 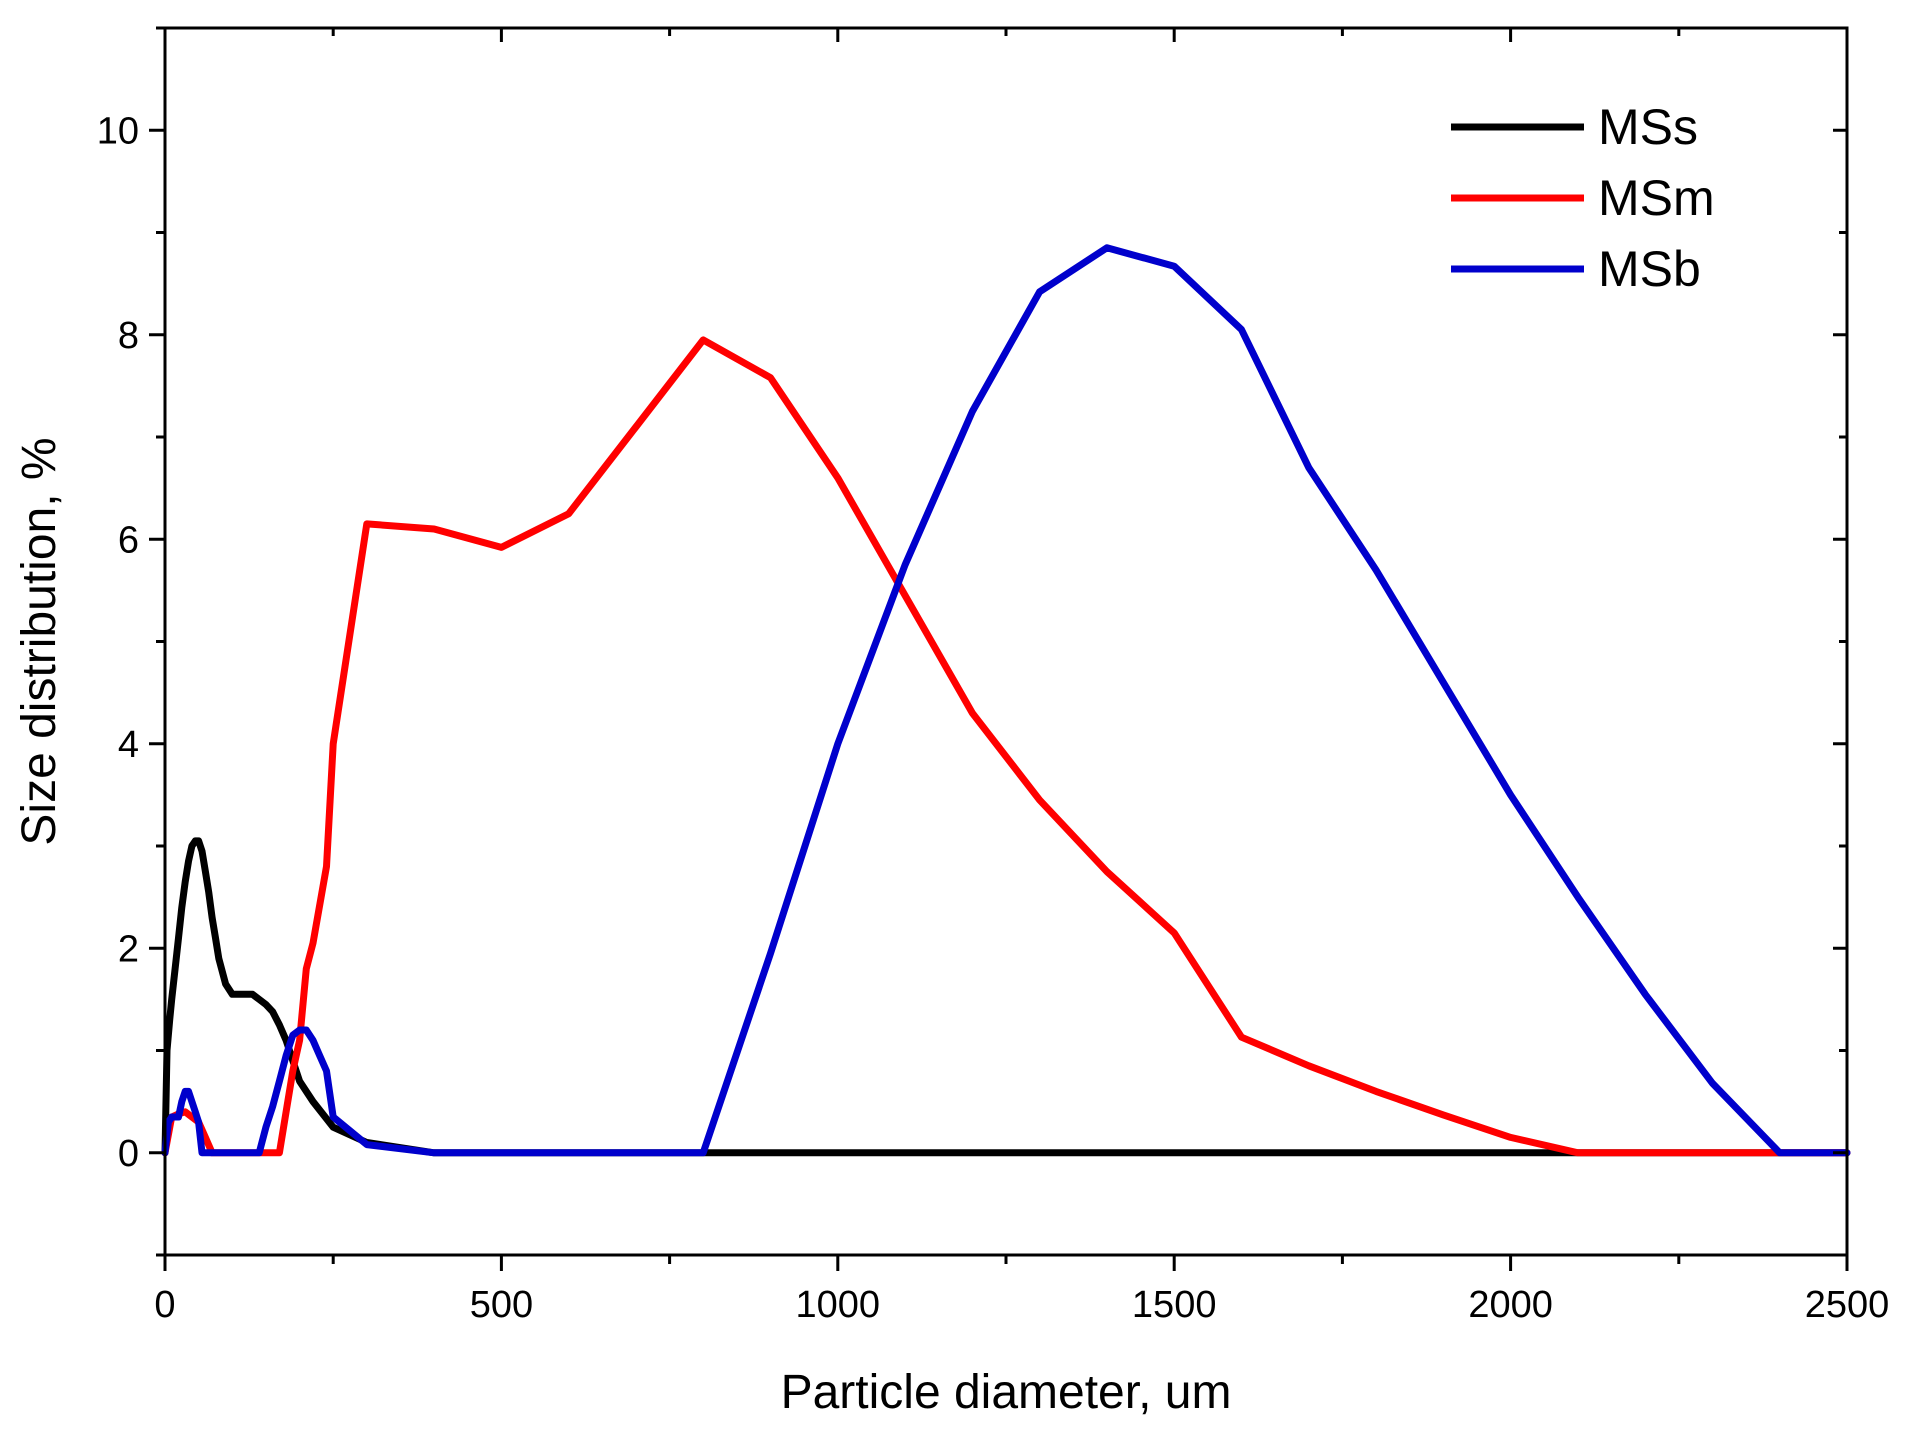 What do you see at coordinates (118, 131) in the screenshot?
I see `y-tick-label: 10` at bounding box center [118, 131].